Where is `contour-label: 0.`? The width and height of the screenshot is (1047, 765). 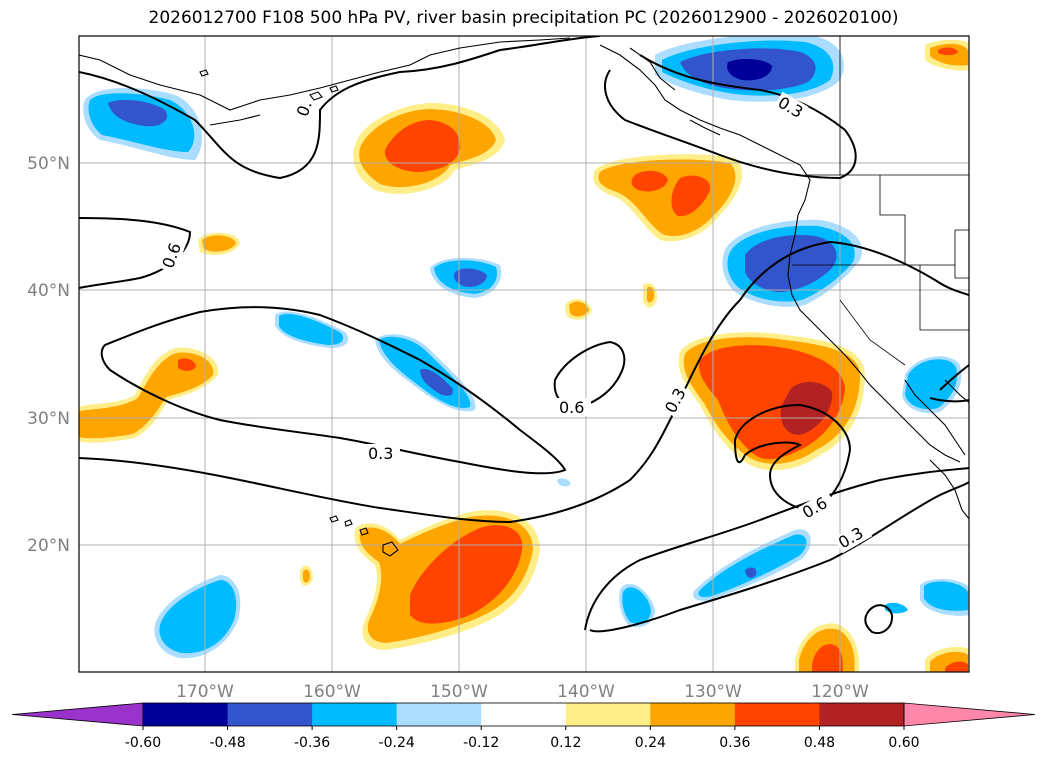 contour-label: 0. is located at coordinates (304, 108).